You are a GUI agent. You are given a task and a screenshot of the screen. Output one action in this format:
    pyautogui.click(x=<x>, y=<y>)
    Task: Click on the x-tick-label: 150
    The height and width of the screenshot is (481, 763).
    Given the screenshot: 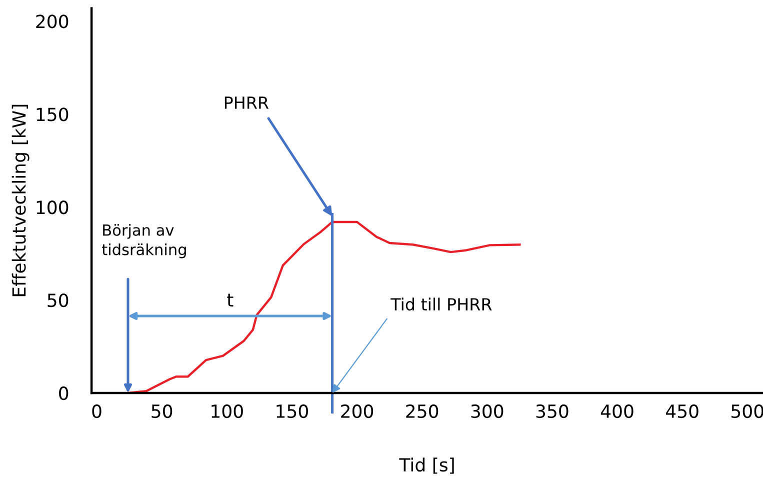 What is the action you would take?
    pyautogui.click(x=292, y=411)
    